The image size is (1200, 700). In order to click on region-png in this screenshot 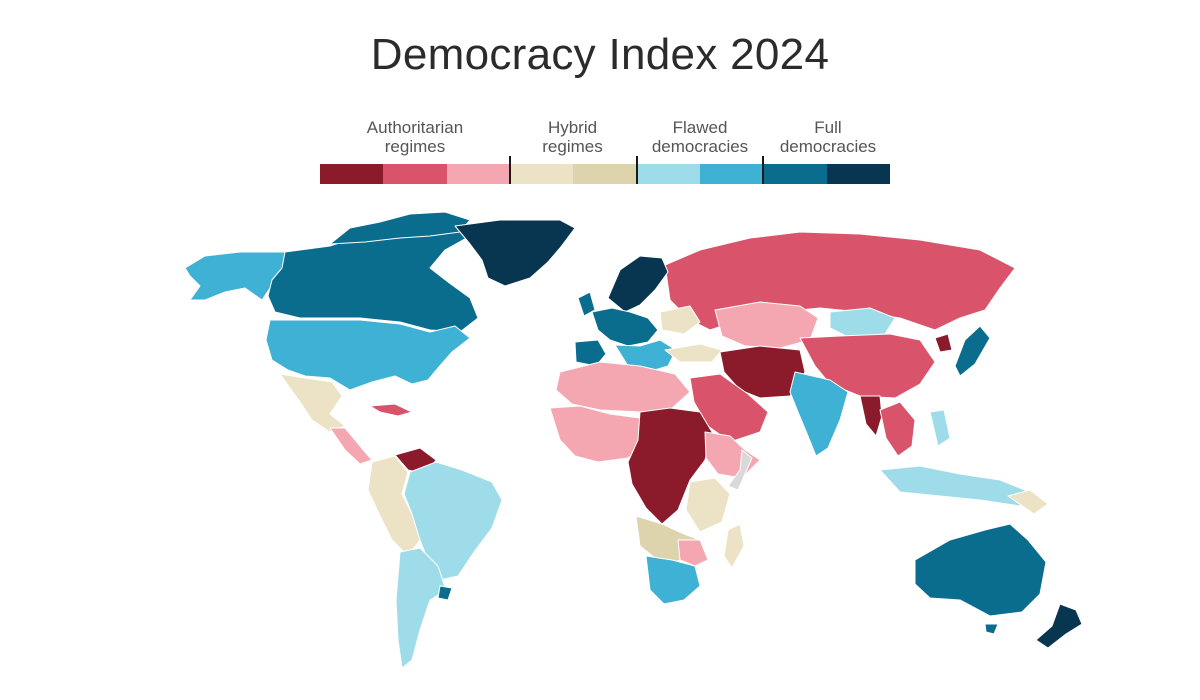, I will do `click(1028, 502)`.